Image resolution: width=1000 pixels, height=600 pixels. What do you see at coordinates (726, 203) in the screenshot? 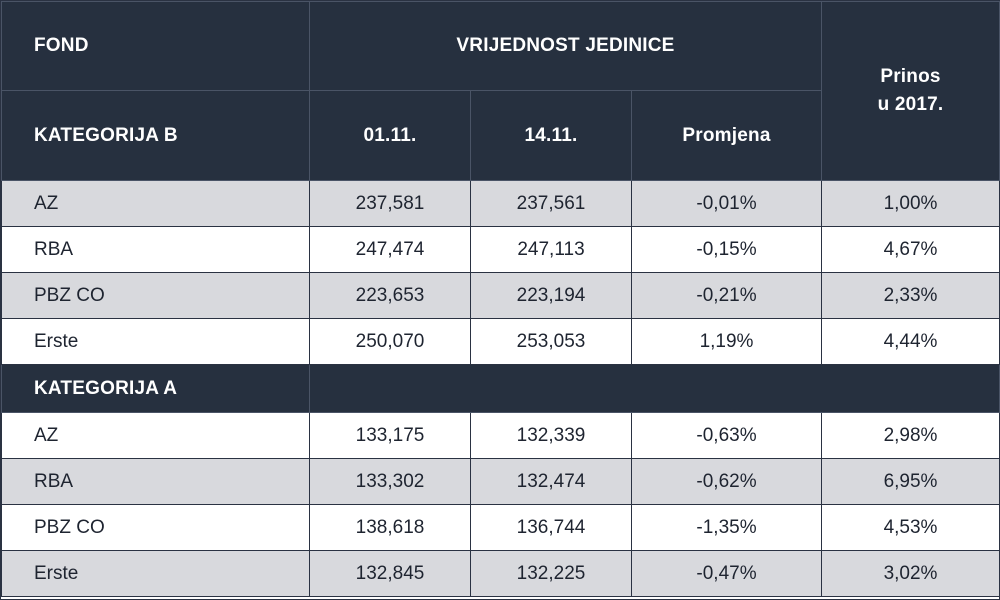
I see `cell-promjena: -0,01%` at bounding box center [726, 203].